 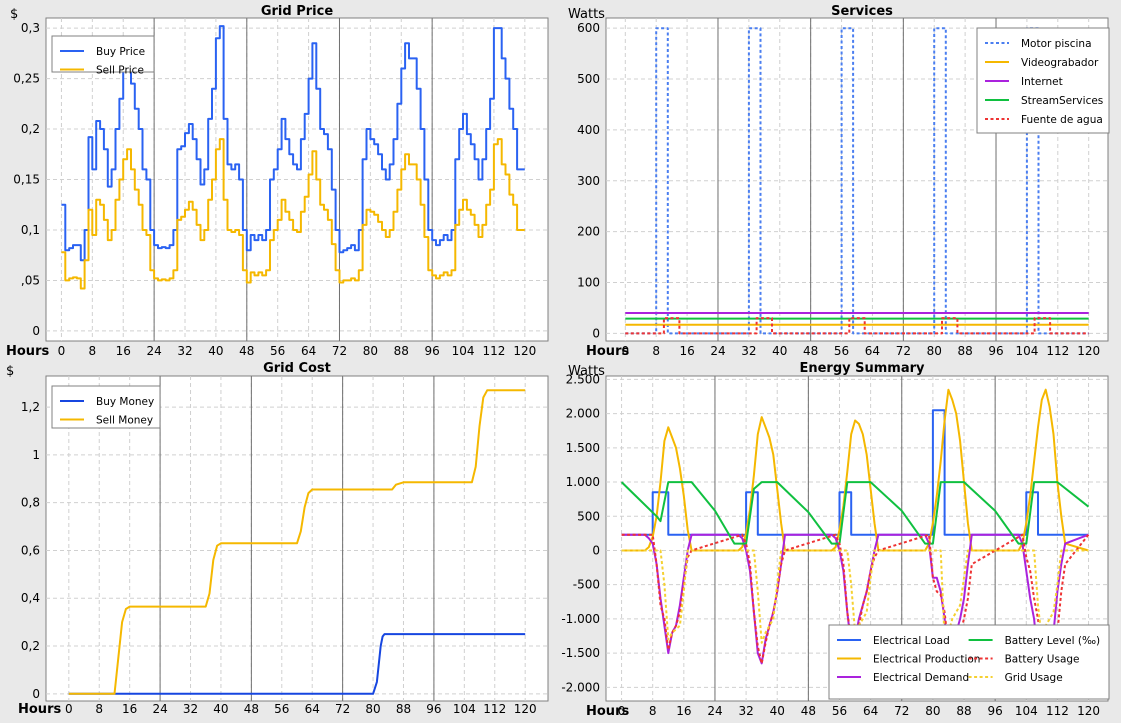 I want to click on y-tick-label: 100, so click(x=588, y=283).